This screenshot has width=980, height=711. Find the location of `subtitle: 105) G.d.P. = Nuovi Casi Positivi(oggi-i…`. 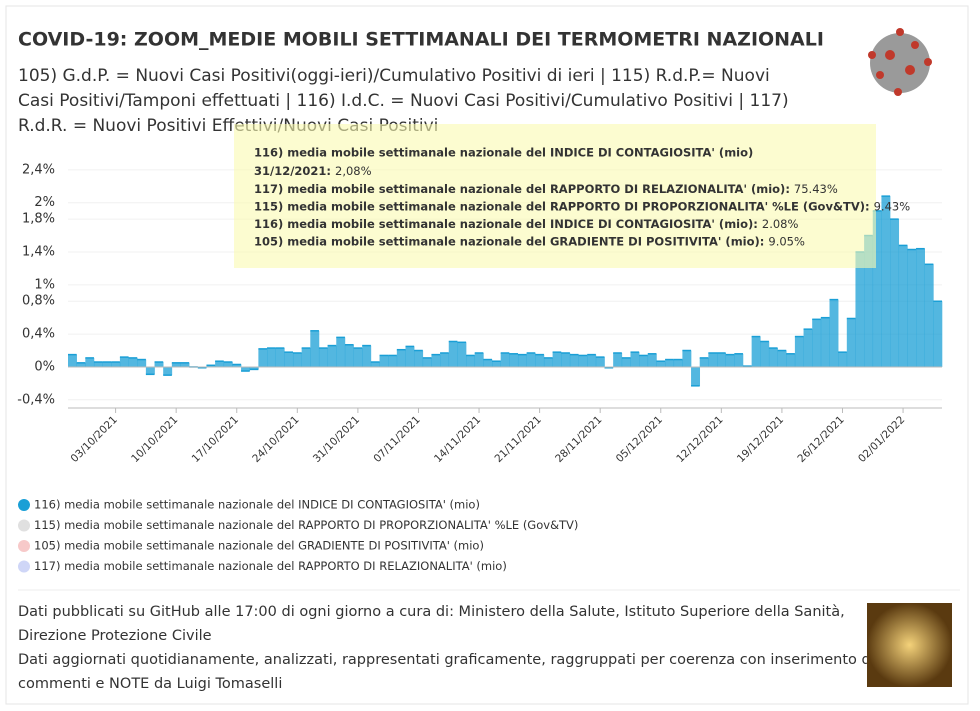

subtitle: 105) G.d.P. = Nuovi Casi Positivi(oggi-i… is located at coordinates (394, 76).